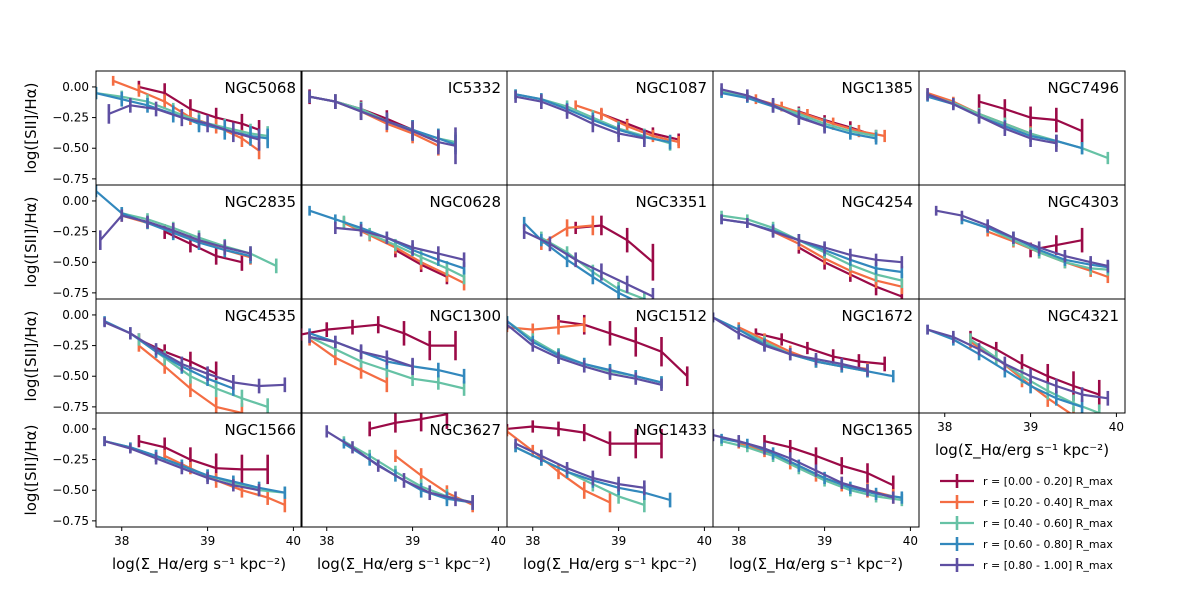 This screenshot has height=592, width=1184. Describe the element at coordinates (466, 202) in the screenshot. I see `panel-title: NGC0628` at that location.